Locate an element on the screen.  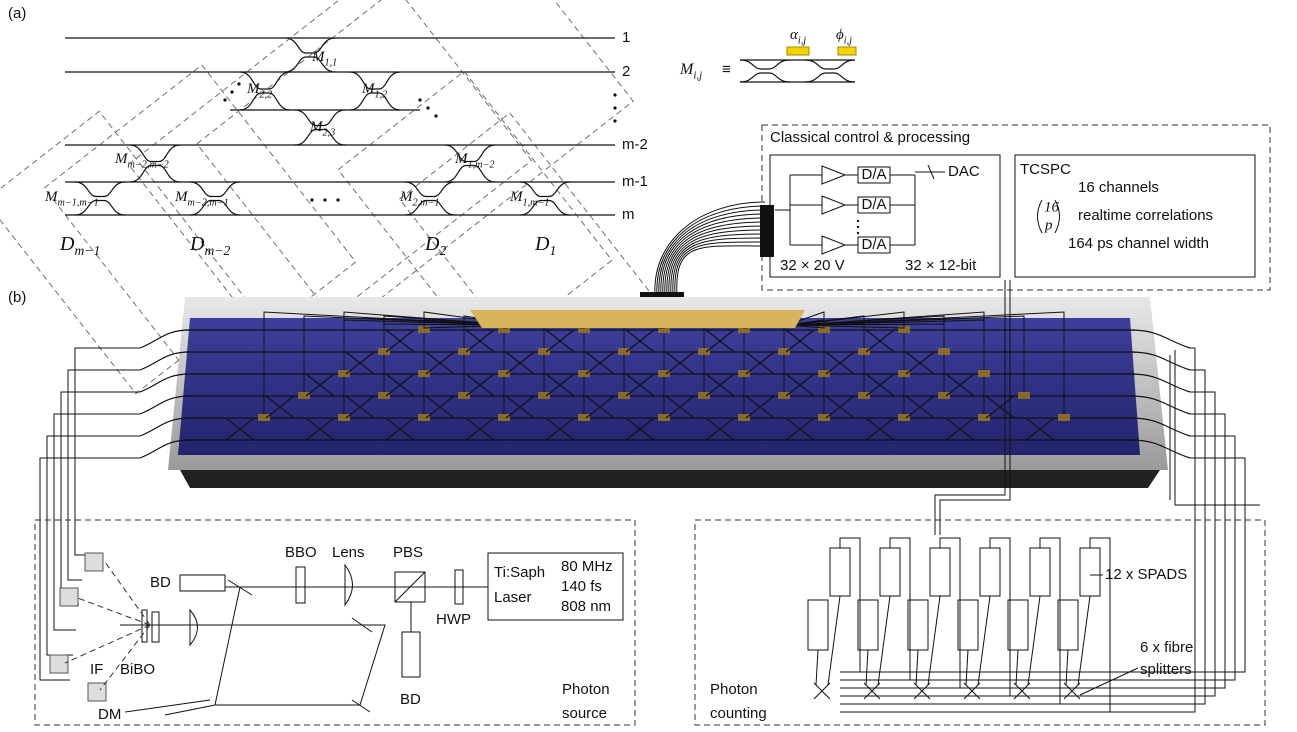
label: Lens is located at coordinates (348, 552).